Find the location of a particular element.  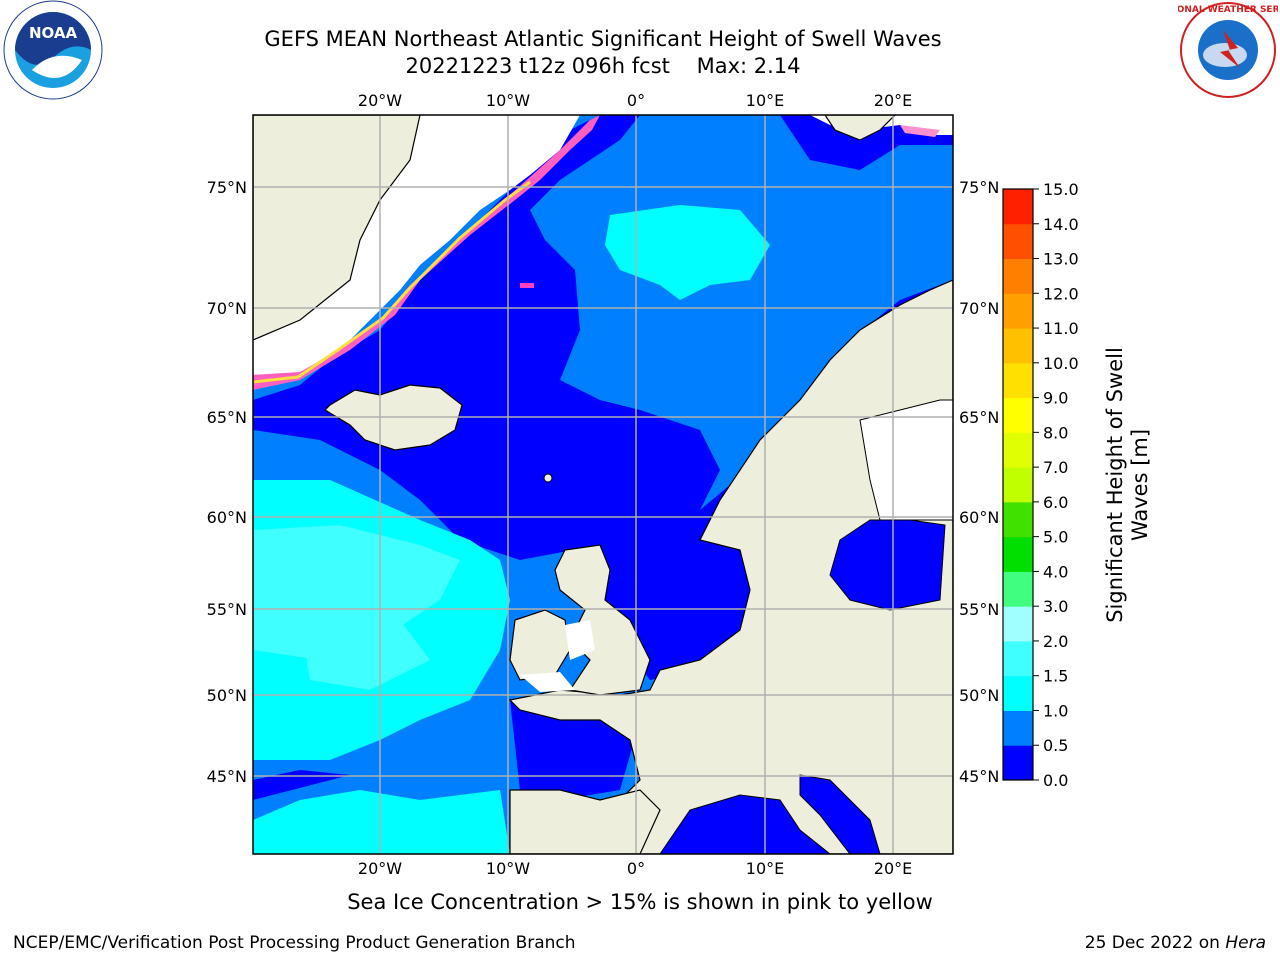

water-adriatic is located at coordinates (840, 814).